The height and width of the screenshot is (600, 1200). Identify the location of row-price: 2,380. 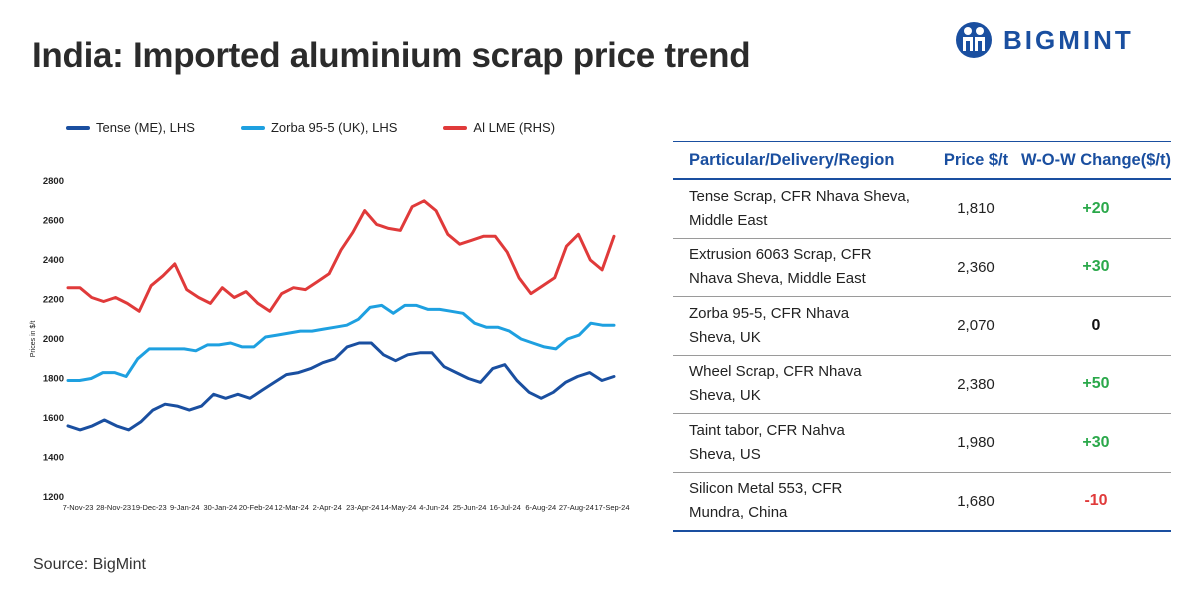
(976, 384).